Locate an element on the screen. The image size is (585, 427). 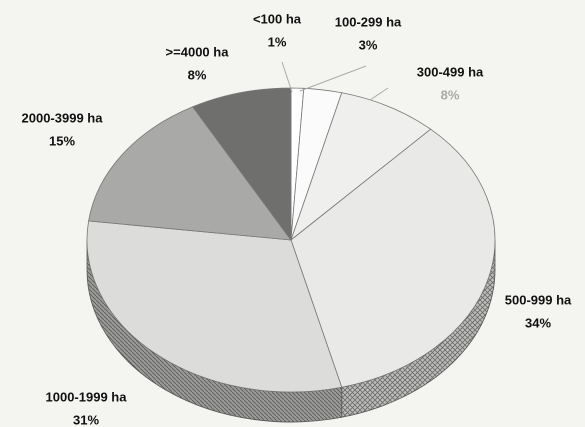
slice-label: >=4000 ha is located at coordinates (198, 51).